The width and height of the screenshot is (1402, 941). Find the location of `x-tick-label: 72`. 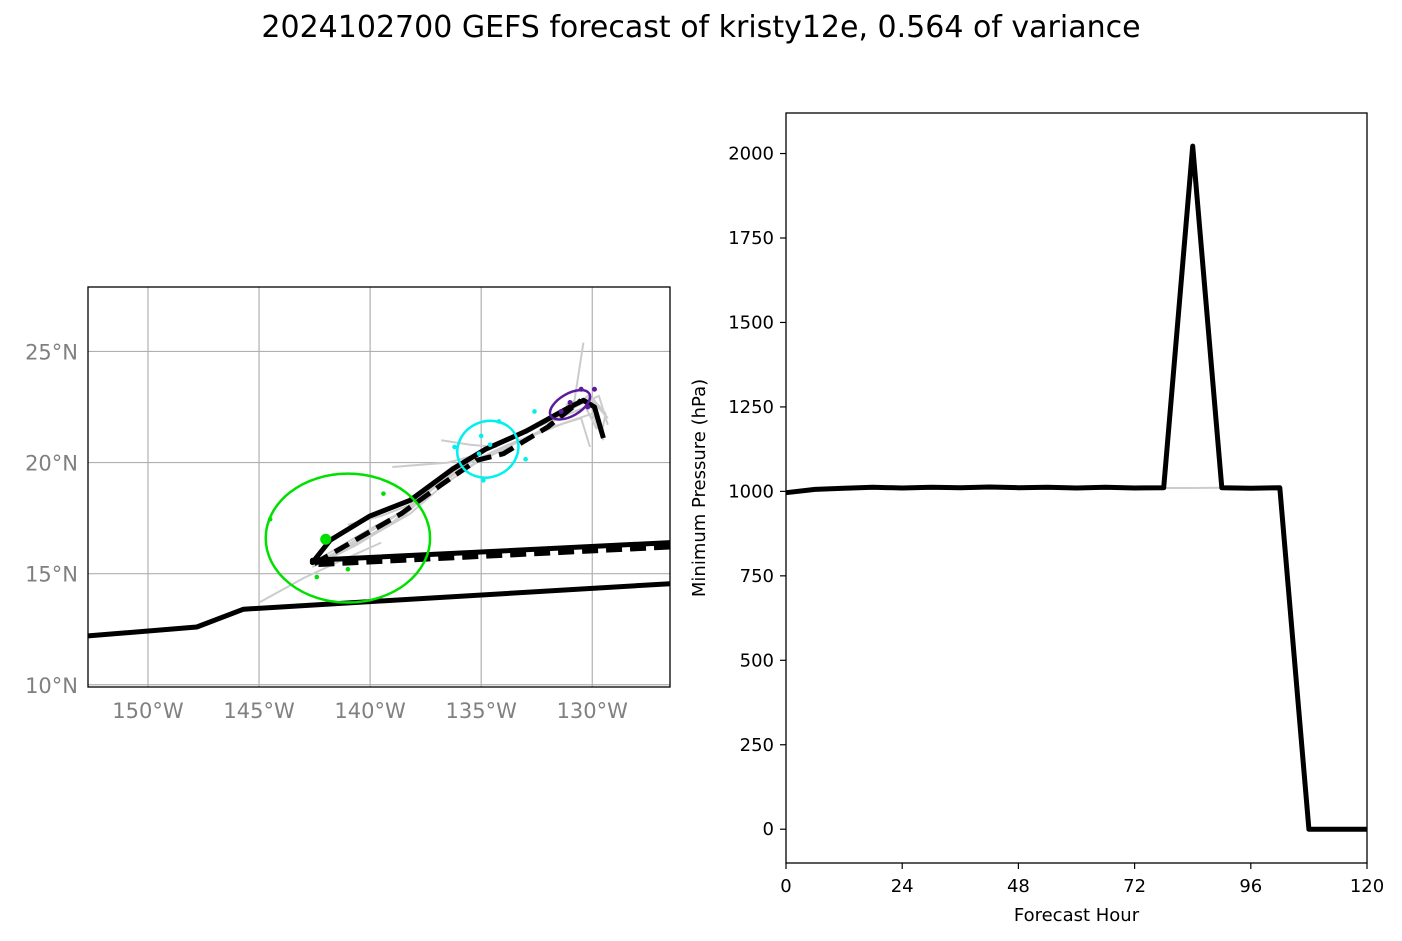

x-tick-label: 72 is located at coordinates (1134, 886).